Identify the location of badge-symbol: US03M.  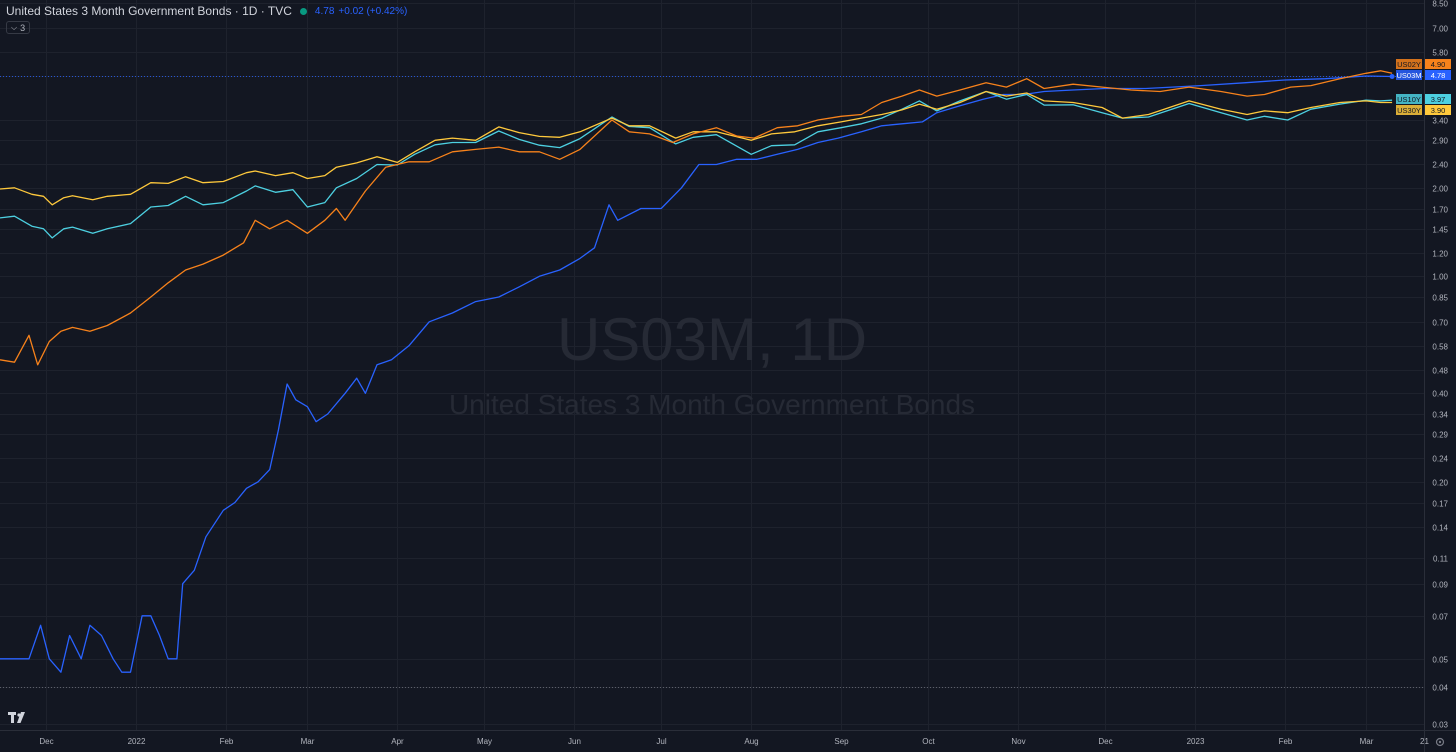
(1408, 75).